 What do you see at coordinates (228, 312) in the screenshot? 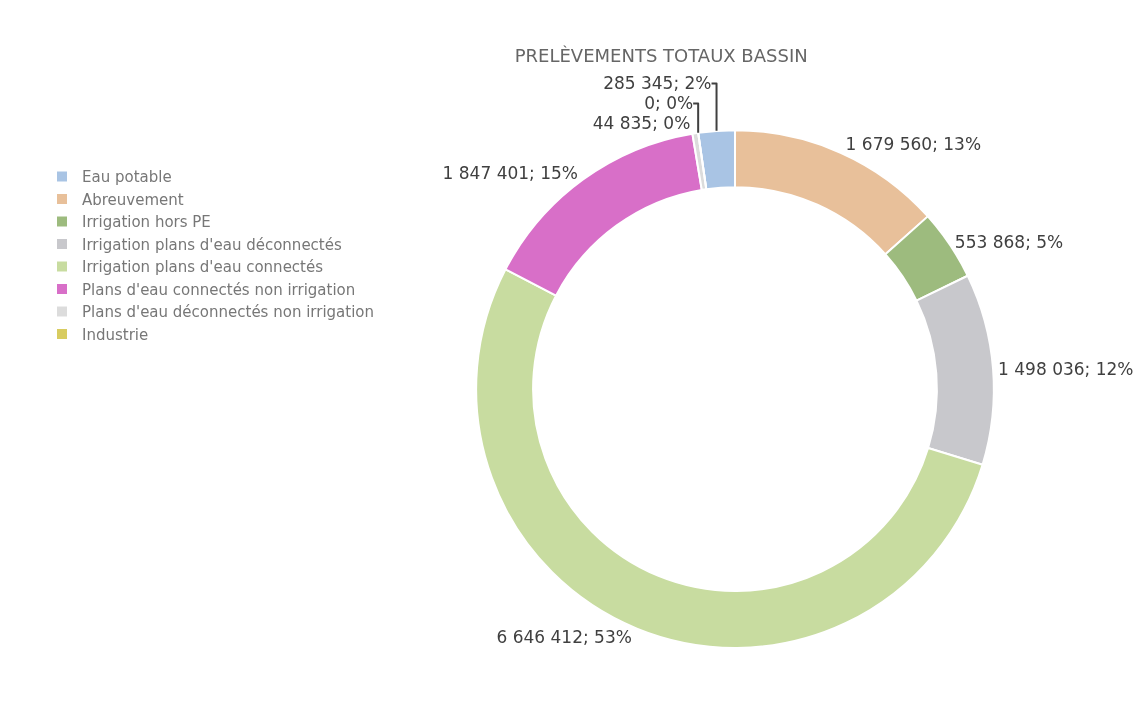
I see `legend-label: Plans d'eau déconnectés non irrigation` at bounding box center [228, 312].